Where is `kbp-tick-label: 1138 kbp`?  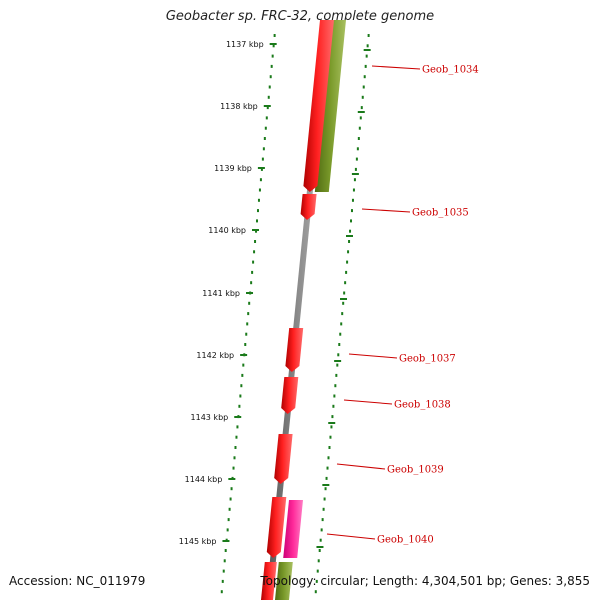
kbp-tick-label: 1138 kbp is located at coordinates (239, 106).